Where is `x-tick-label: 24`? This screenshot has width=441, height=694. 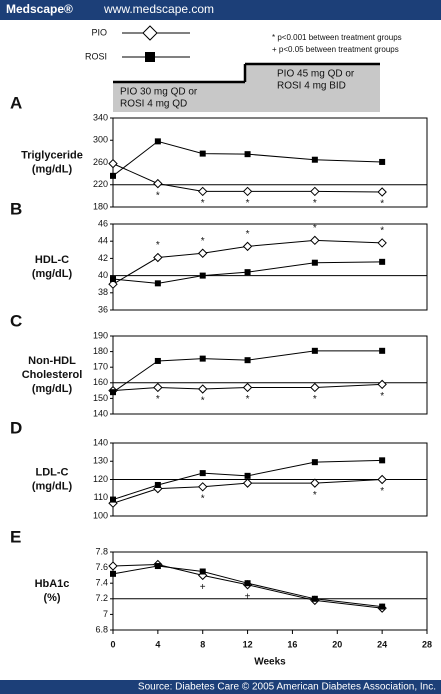 x-tick-label: 24 is located at coordinates (382, 644).